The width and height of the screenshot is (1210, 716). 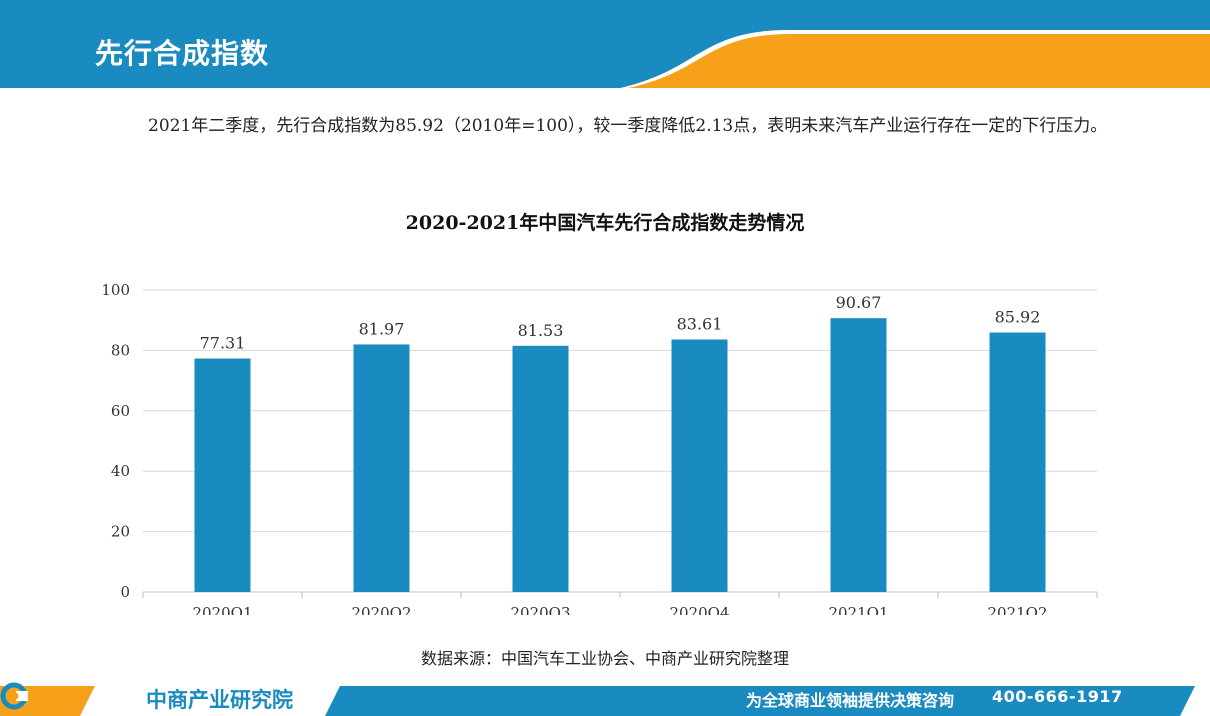 I want to click on header-background, so click(x=605, y=44).